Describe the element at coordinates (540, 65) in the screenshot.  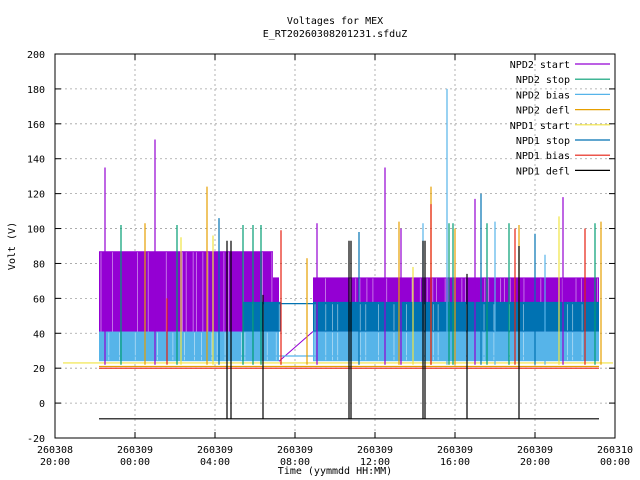
I see `legend-label-npd2-start: NPD2 start` at that location.